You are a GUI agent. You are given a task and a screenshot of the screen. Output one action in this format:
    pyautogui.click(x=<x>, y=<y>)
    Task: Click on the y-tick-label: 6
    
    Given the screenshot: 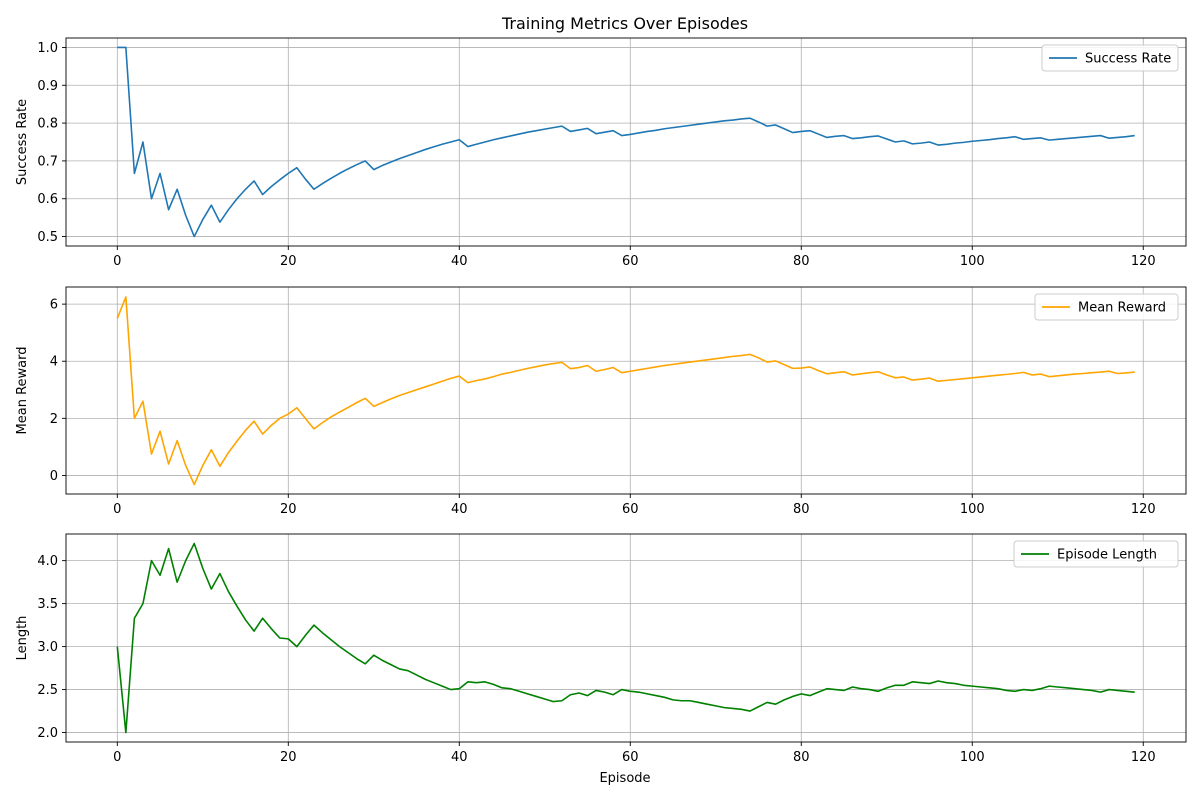 What is the action you would take?
    pyautogui.click(x=54, y=305)
    